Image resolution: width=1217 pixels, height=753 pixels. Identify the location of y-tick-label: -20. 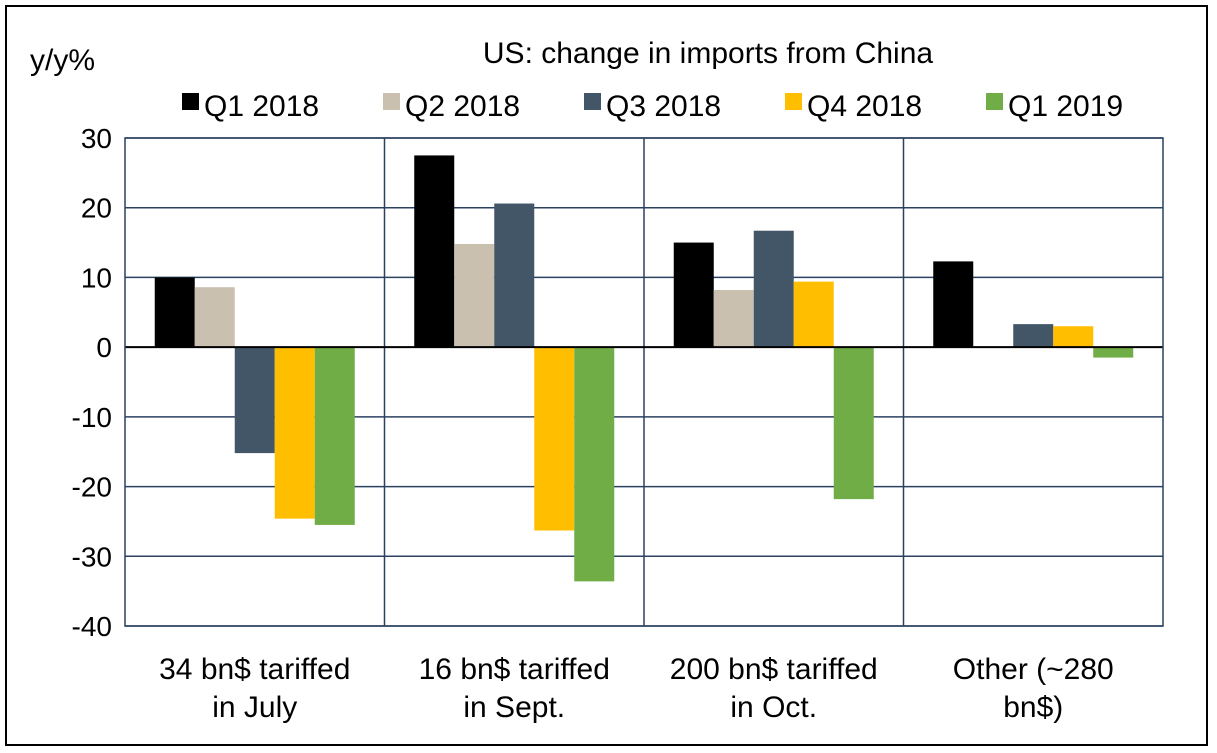
(92, 487).